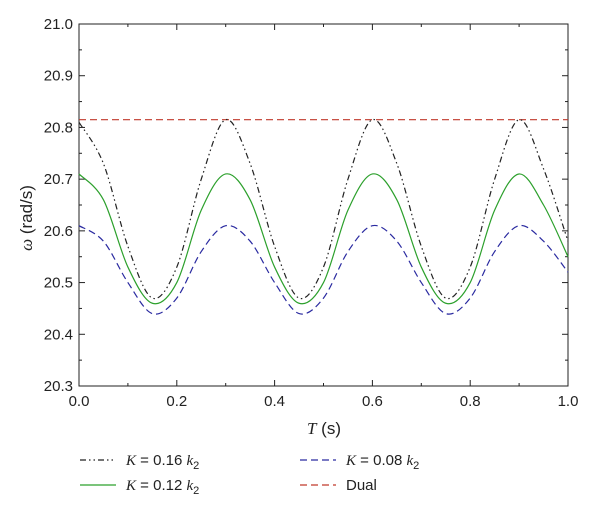  Describe the element at coordinates (372, 401) in the screenshot. I see `x-tick-label: 0.6` at that location.